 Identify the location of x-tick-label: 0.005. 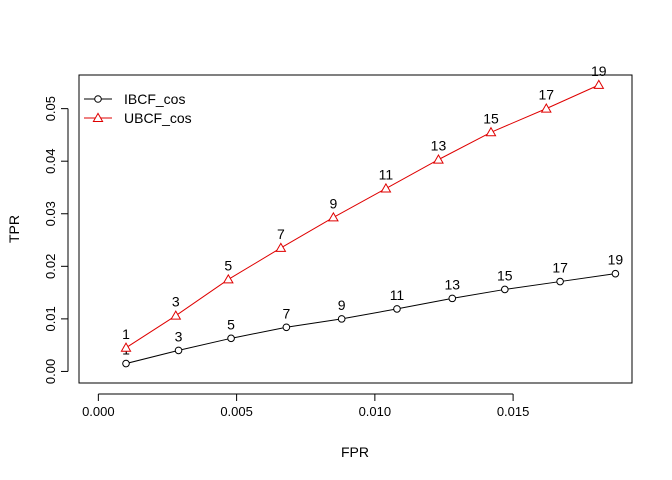
(236, 411).